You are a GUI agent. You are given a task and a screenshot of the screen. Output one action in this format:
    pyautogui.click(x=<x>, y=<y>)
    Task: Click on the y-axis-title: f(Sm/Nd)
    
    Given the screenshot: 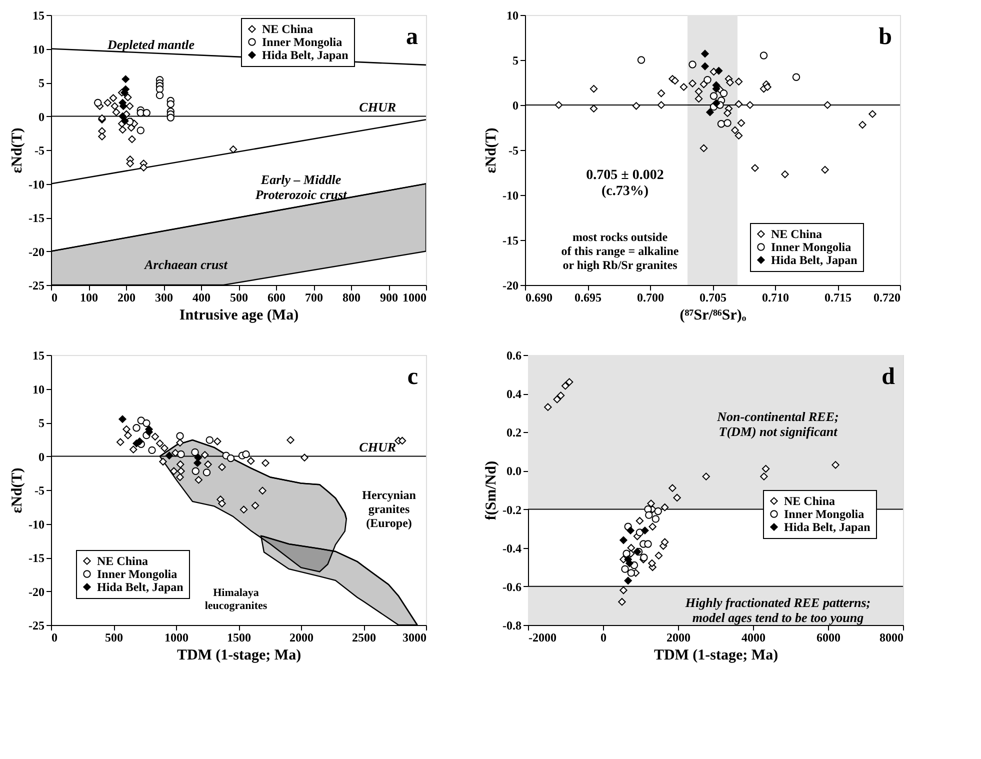 What is the action you would take?
    pyautogui.click(x=492, y=490)
    